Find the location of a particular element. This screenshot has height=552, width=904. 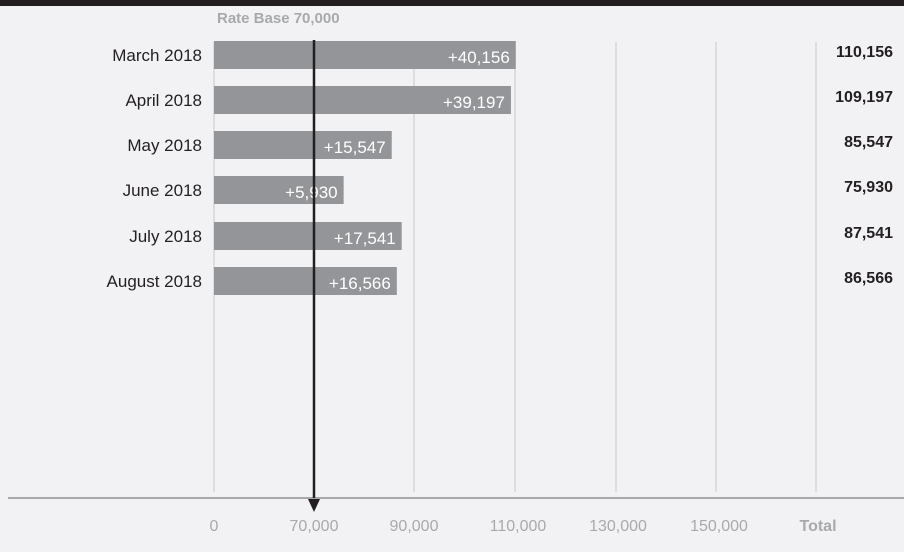

arrow-layer is located at coordinates (314, 276).